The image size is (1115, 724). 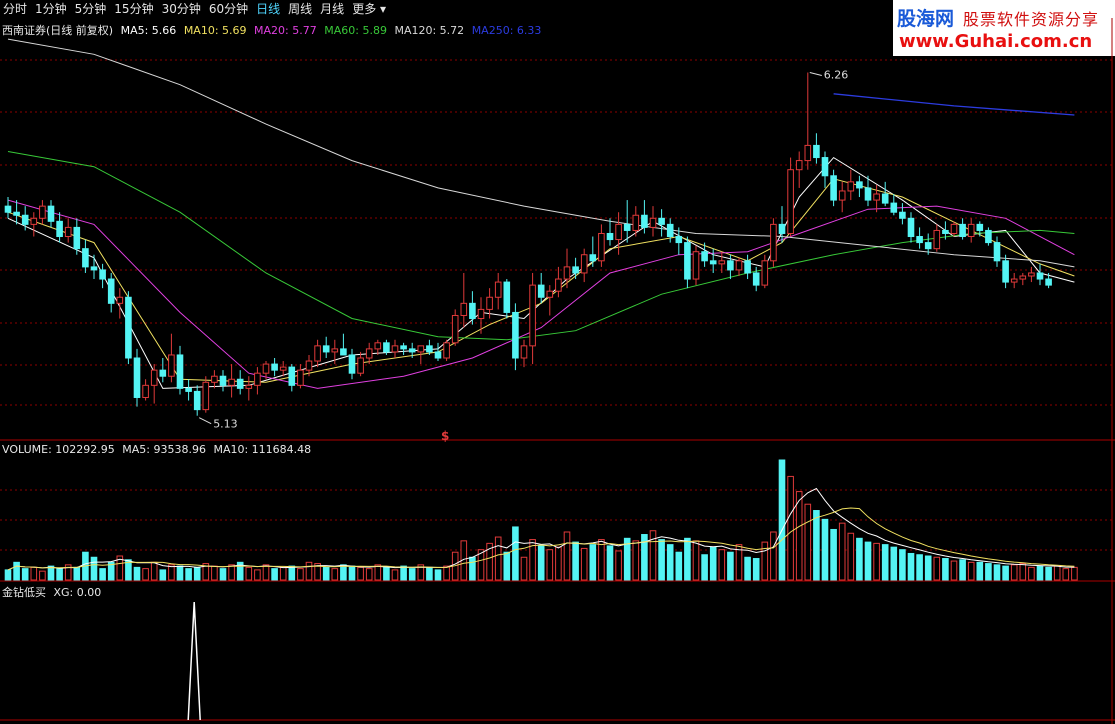 What do you see at coordinates (15, 9) in the screenshot?
I see `tab-0: 分时` at bounding box center [15, 9].